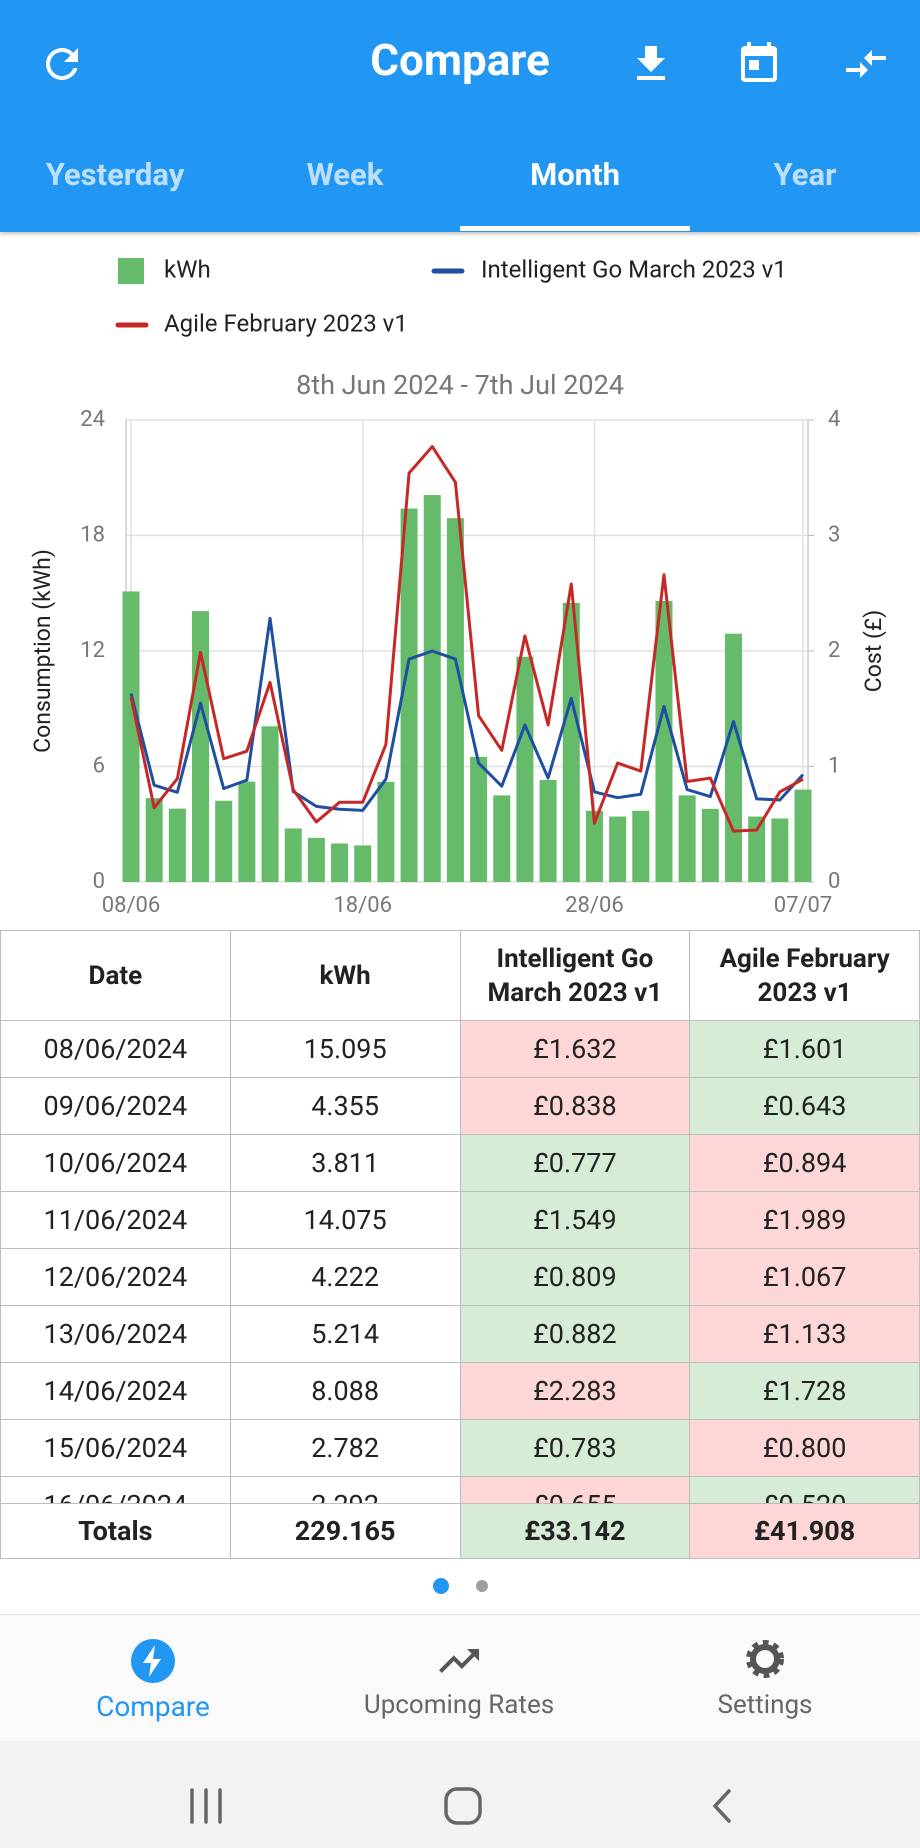  What do you see at coordinates (345, 1391) in the screenshot?
I see `cell: 8.088` at bounding box center [345, 1391].